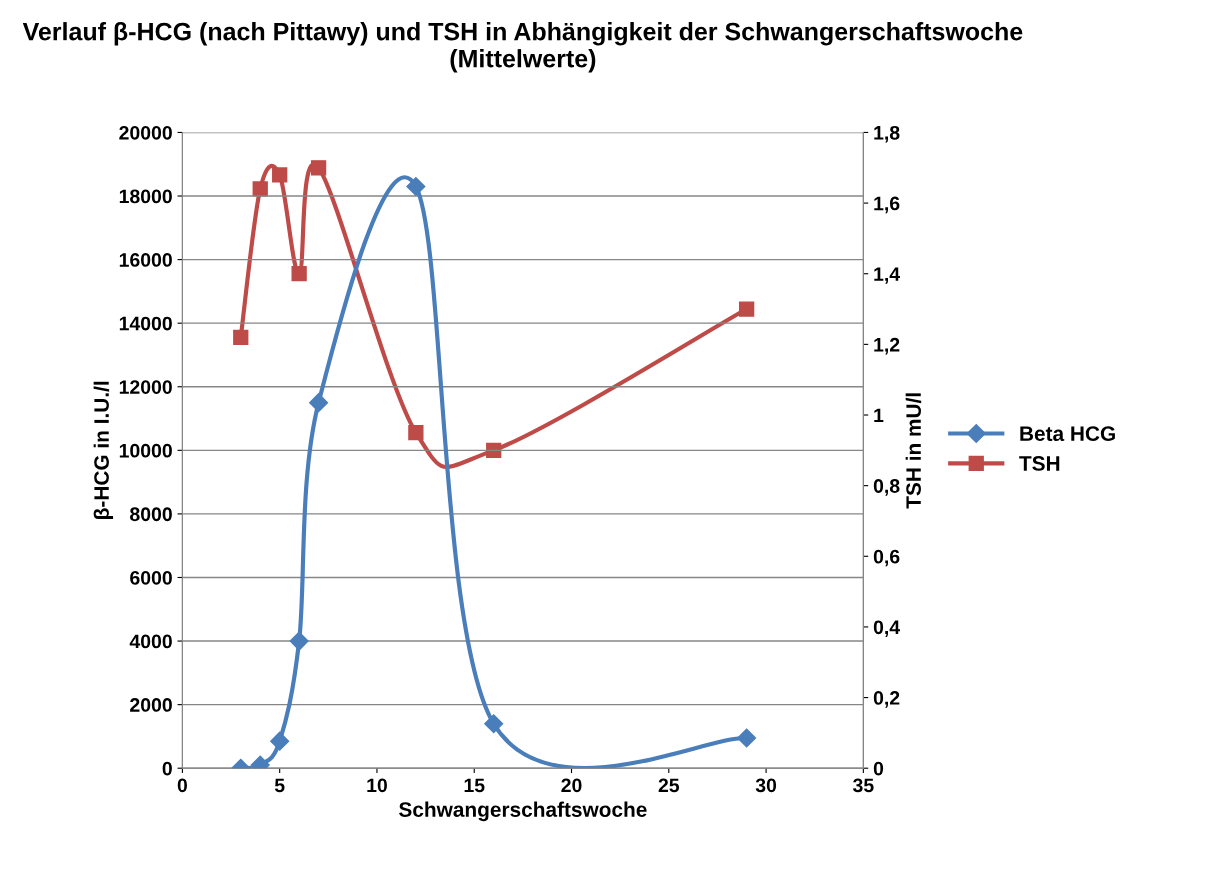 The height and width of the screenshot is (883, 1216). What do you see at coordinates (766, 785) in the screenshot?
I see `x-tick-label: 30` at bounding box center [766, 785].